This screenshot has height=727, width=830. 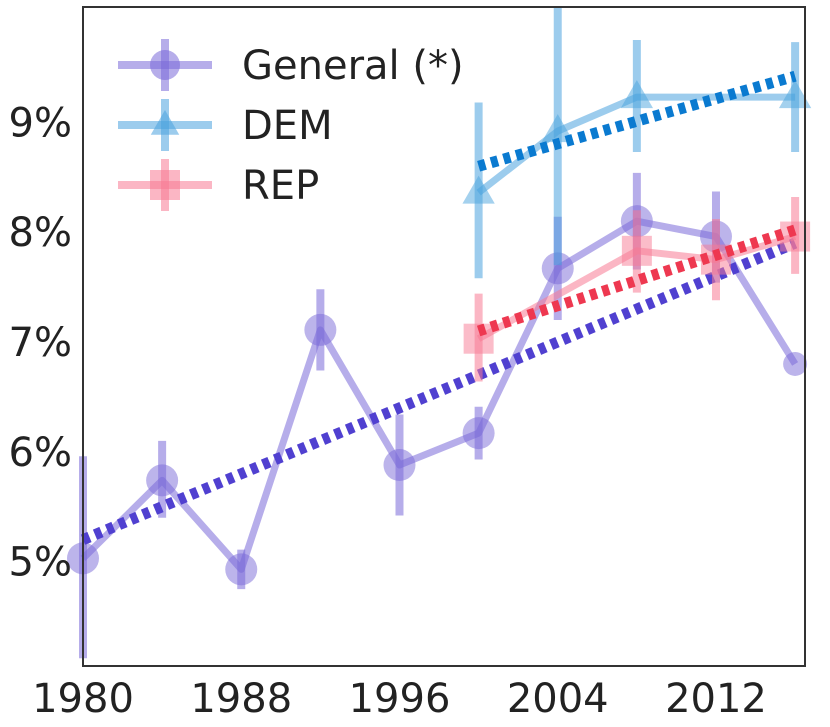 What do you see at coordinates (225, 125) in the screenshot?
I see `legend-item: DEM` at bounding box center [225, 125].